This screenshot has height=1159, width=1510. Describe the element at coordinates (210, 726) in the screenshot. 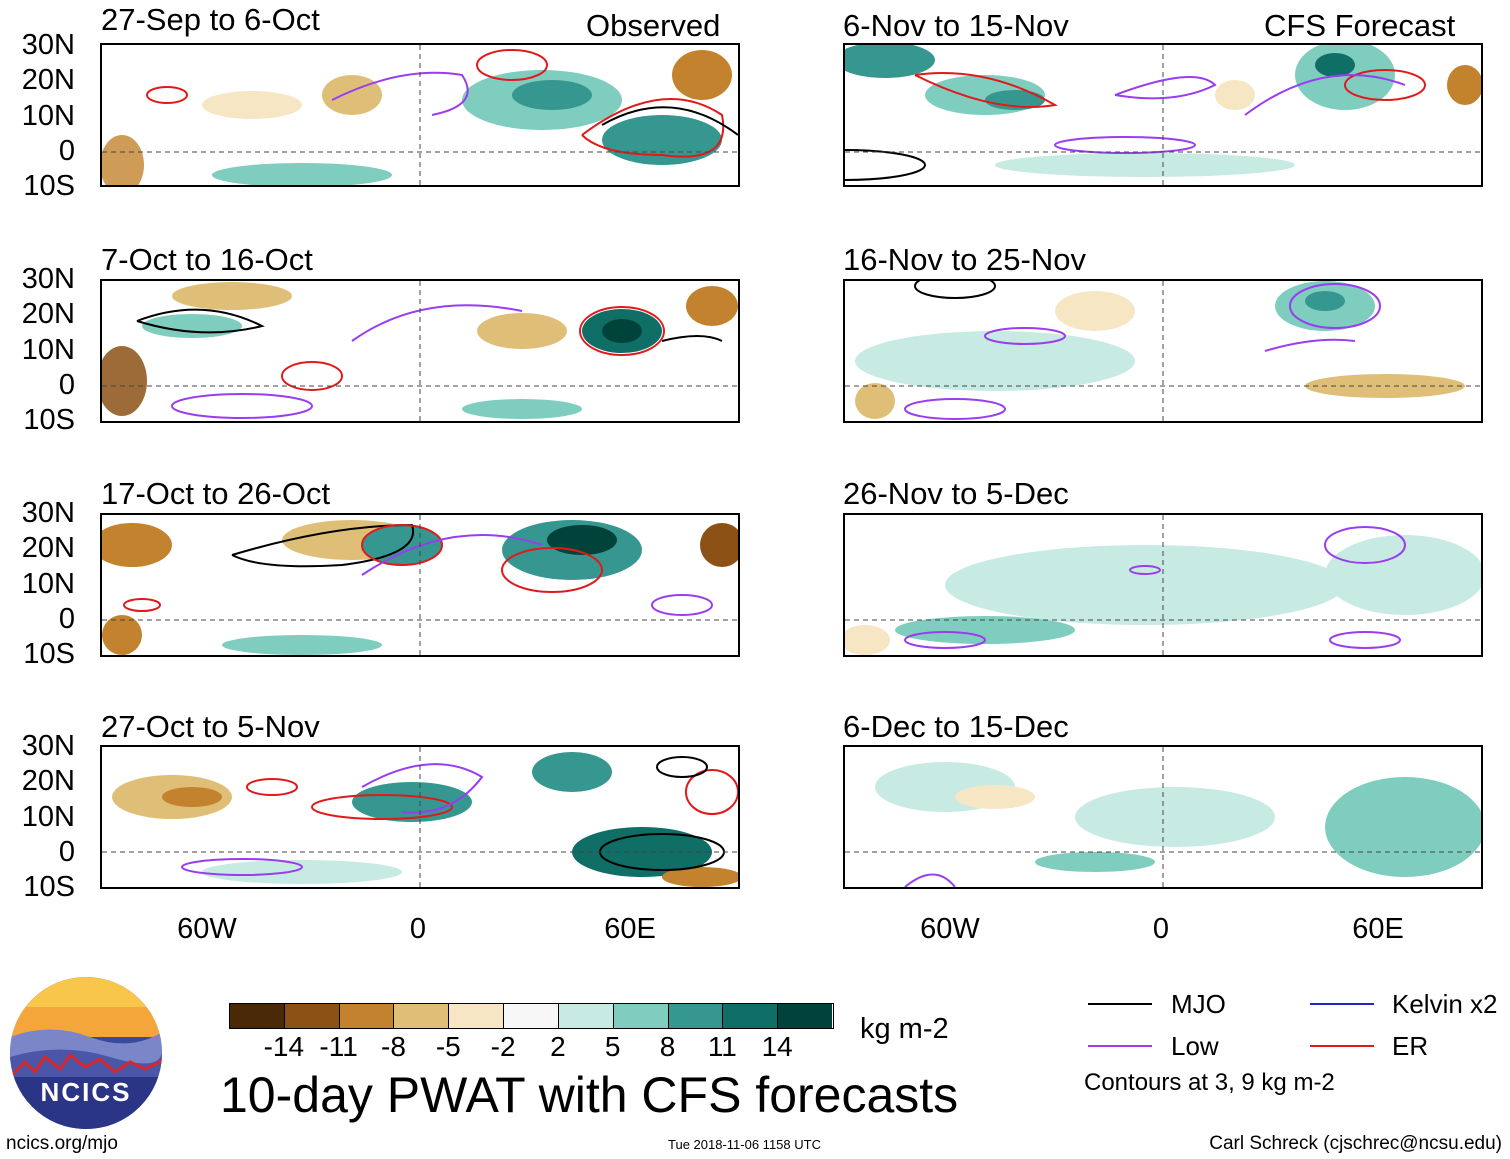

I see `panel-title: 27-Oct to 5-Nov` at that location.